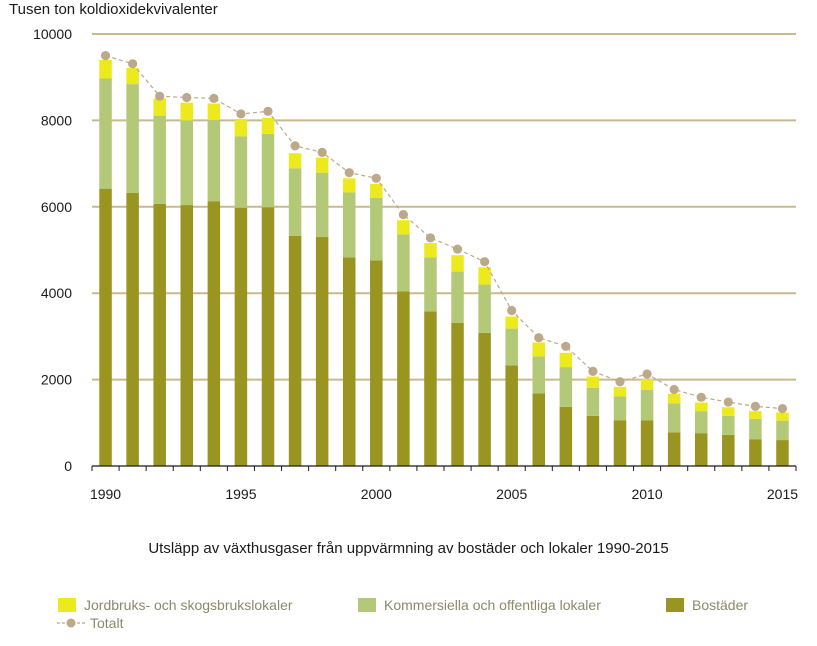 The height and width of the screenshot is (646, 817). What do you see at coordinates (175, 605) in the screenshot?
I see `legend-item-jordbruk: Jordbruks- och skogsbrukslokaler` at bounding box center [175, 605].